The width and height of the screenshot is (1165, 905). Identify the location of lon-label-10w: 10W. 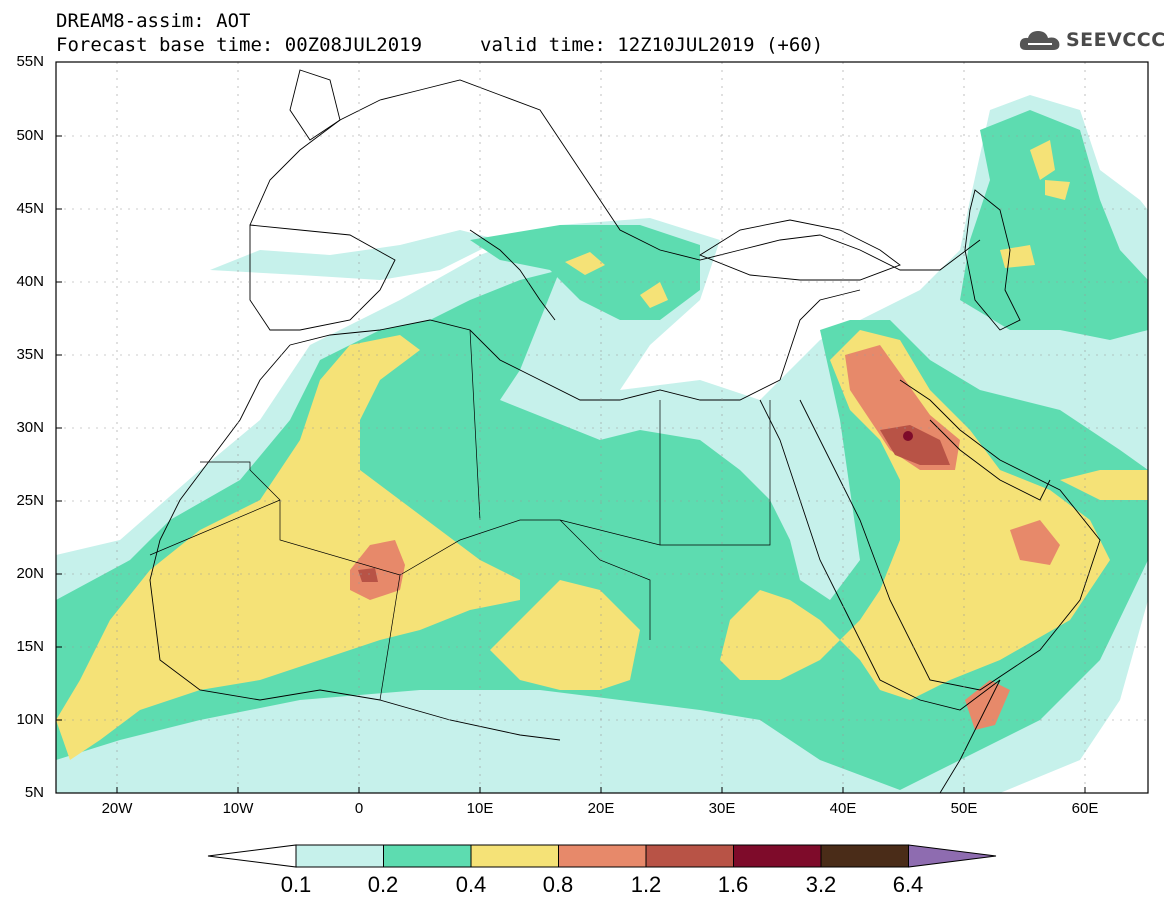
(238, 808).